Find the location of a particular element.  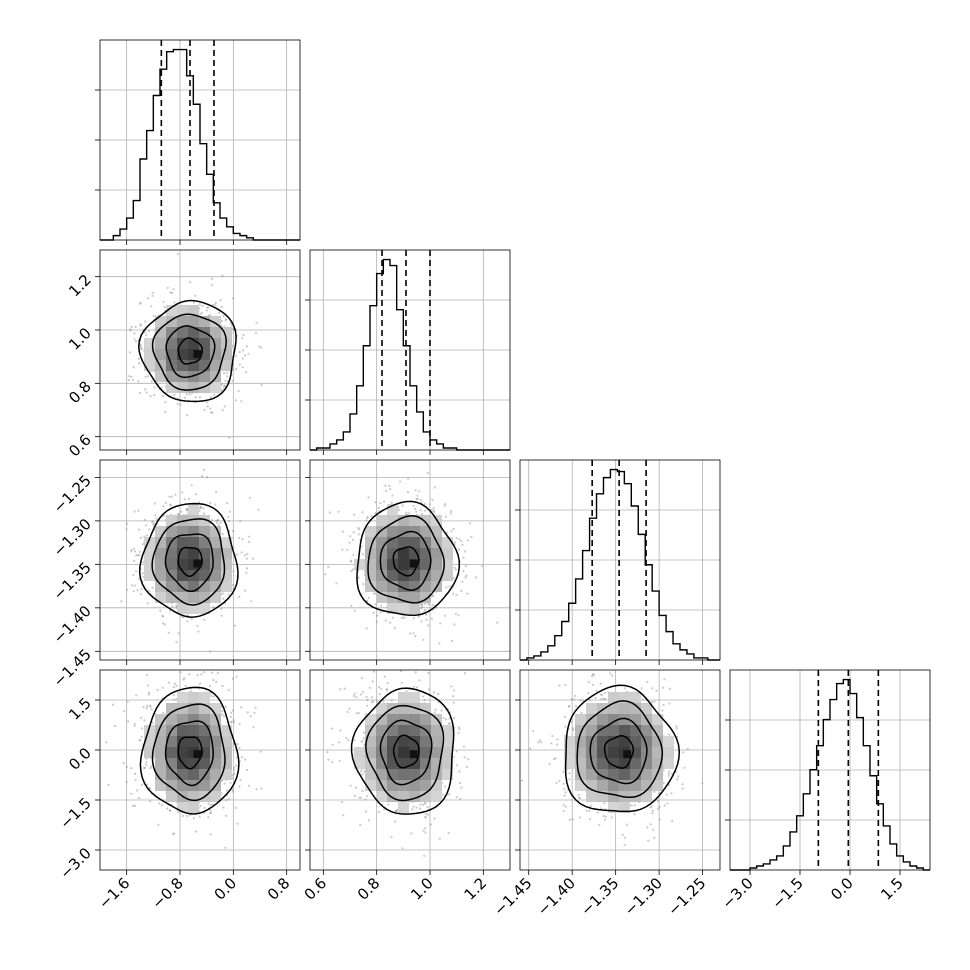

y-tick-label: 0.6 is located at coordinates (80, 446).